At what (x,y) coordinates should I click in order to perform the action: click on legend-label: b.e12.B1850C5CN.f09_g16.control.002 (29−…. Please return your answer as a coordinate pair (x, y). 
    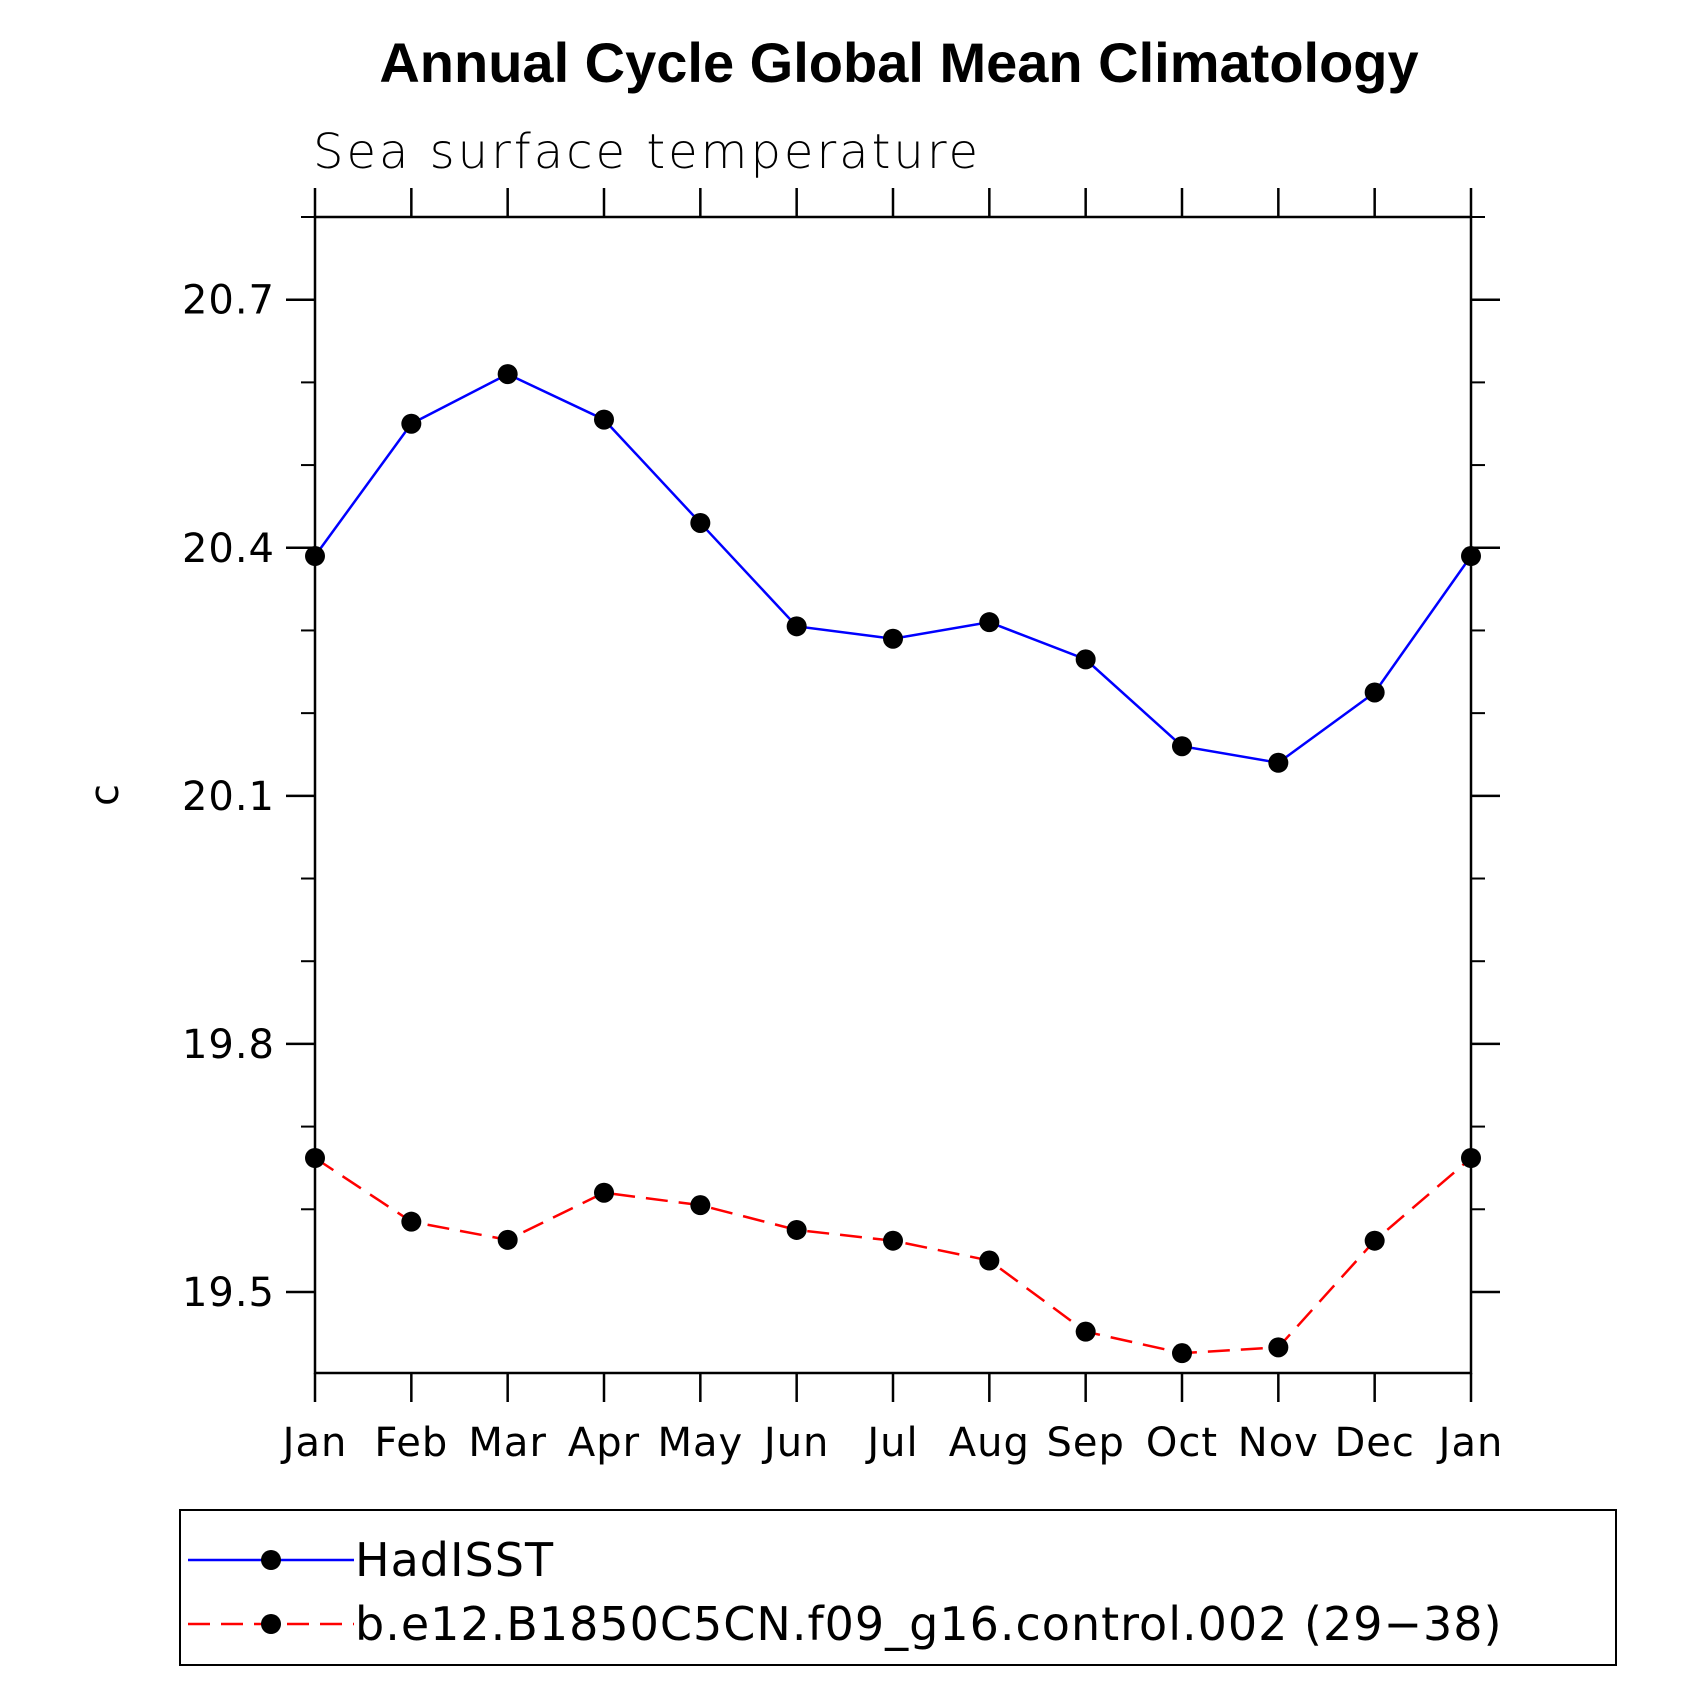
    Looking at the image, I should click on (929, 1624).